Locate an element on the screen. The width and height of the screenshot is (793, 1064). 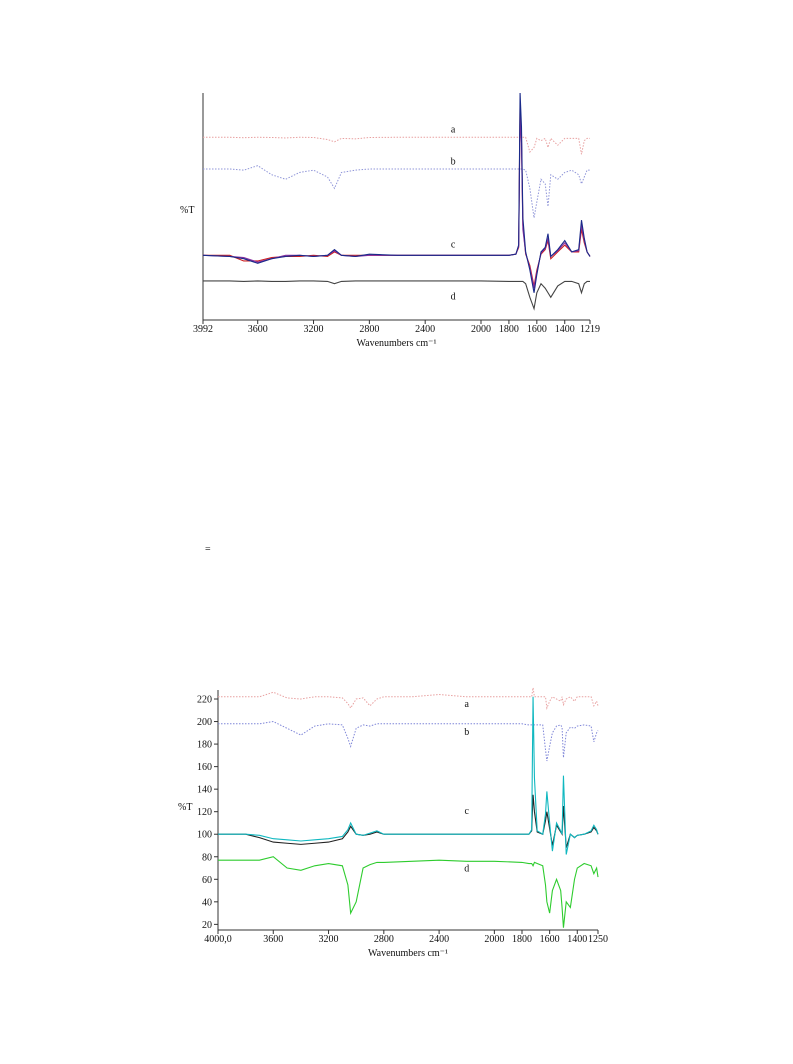
y-tick-label: 220 is located at coordinates (204, 700).